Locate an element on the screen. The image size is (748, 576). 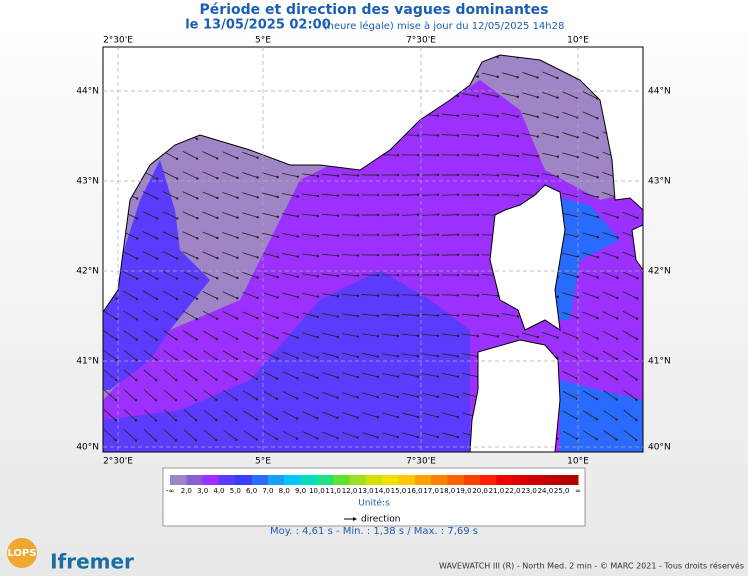
lat-label-right: 44°N is located at coordinates (659, 92).